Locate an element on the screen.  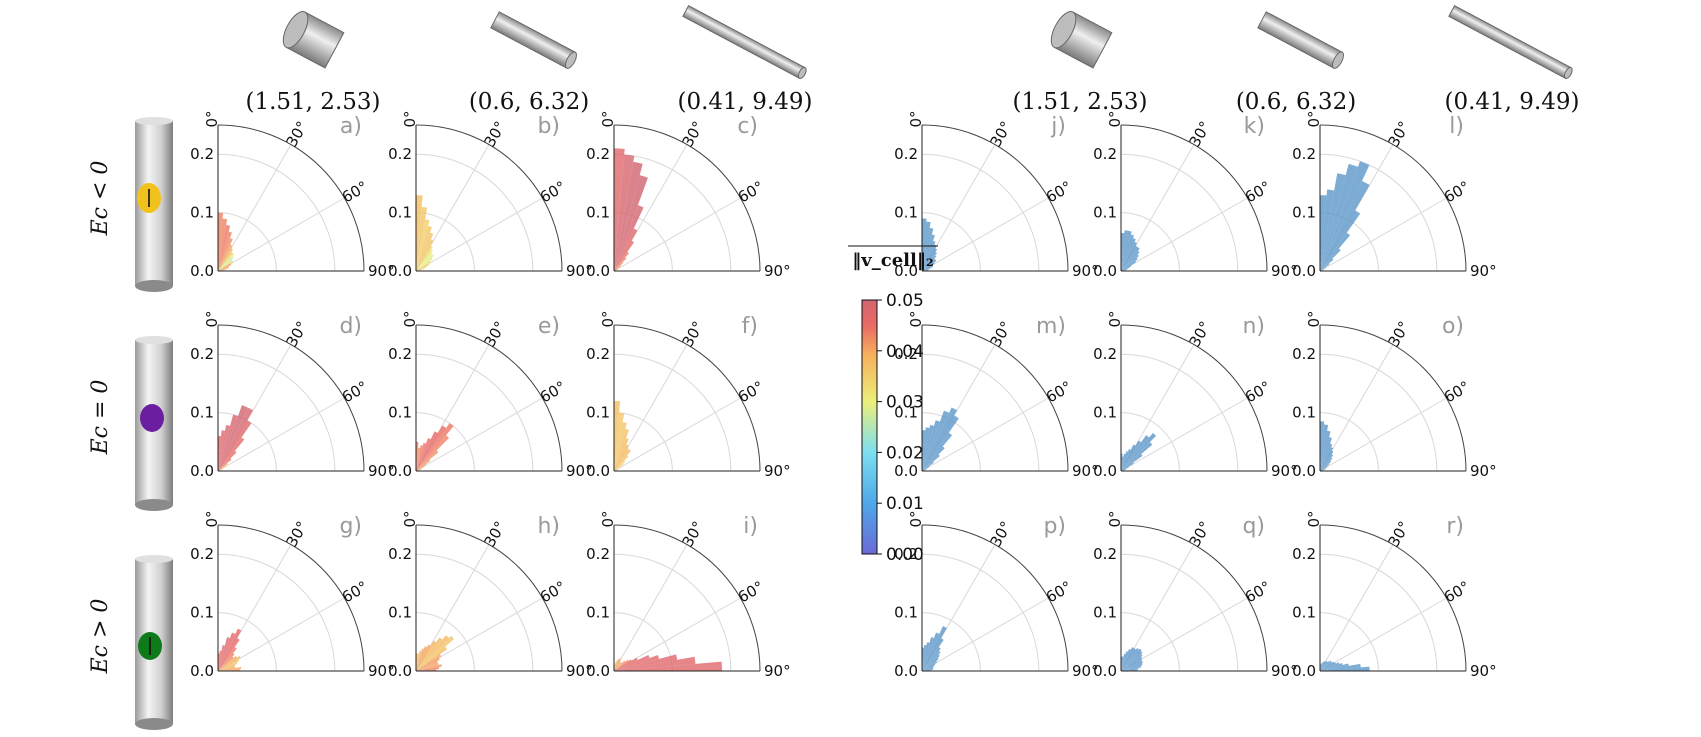
cylinder-illustrations is located at coordinates (154, 423).